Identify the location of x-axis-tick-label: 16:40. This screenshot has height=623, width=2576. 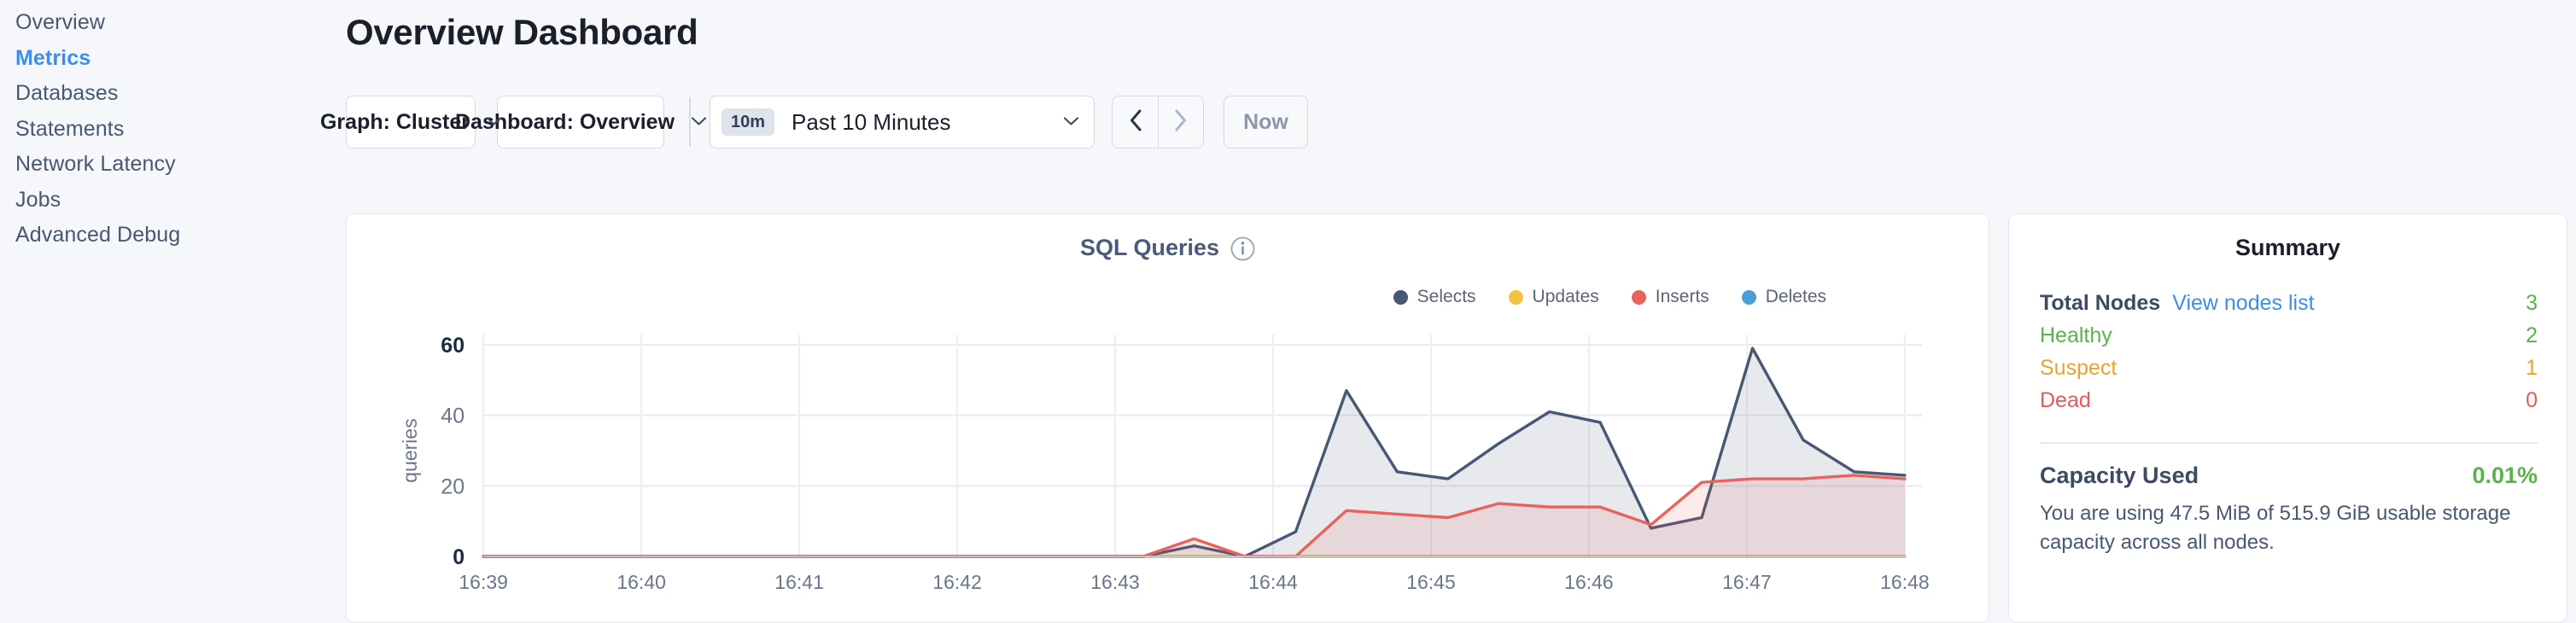
(641, 582).